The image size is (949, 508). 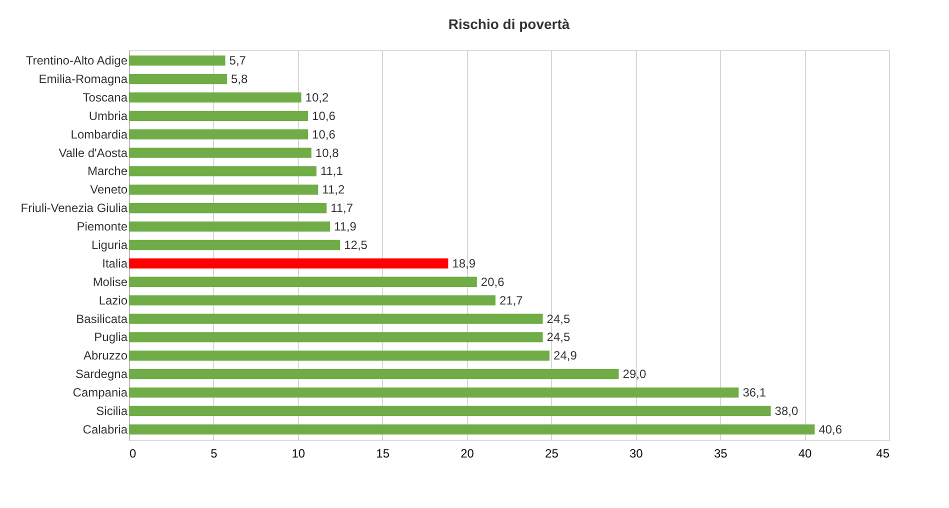 What do you see at coordinates (105, 355) in the screenshot?
I see `y-tick-label: Abruzzo` at bounding box center [105, 355].